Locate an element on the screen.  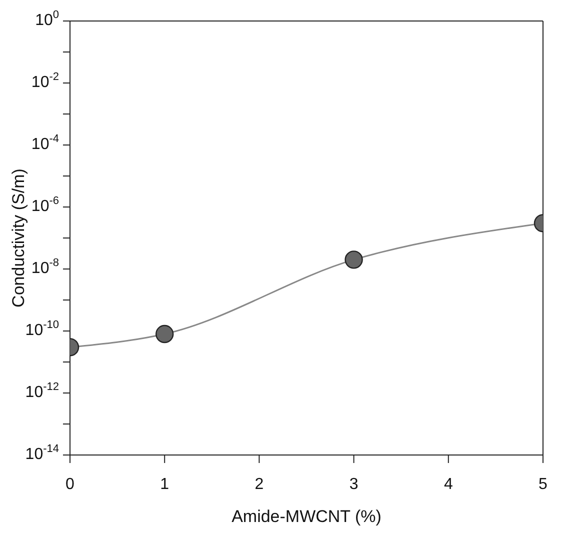
y-tick-label: 10$^{0}$ is located at coordinates (47, 19).